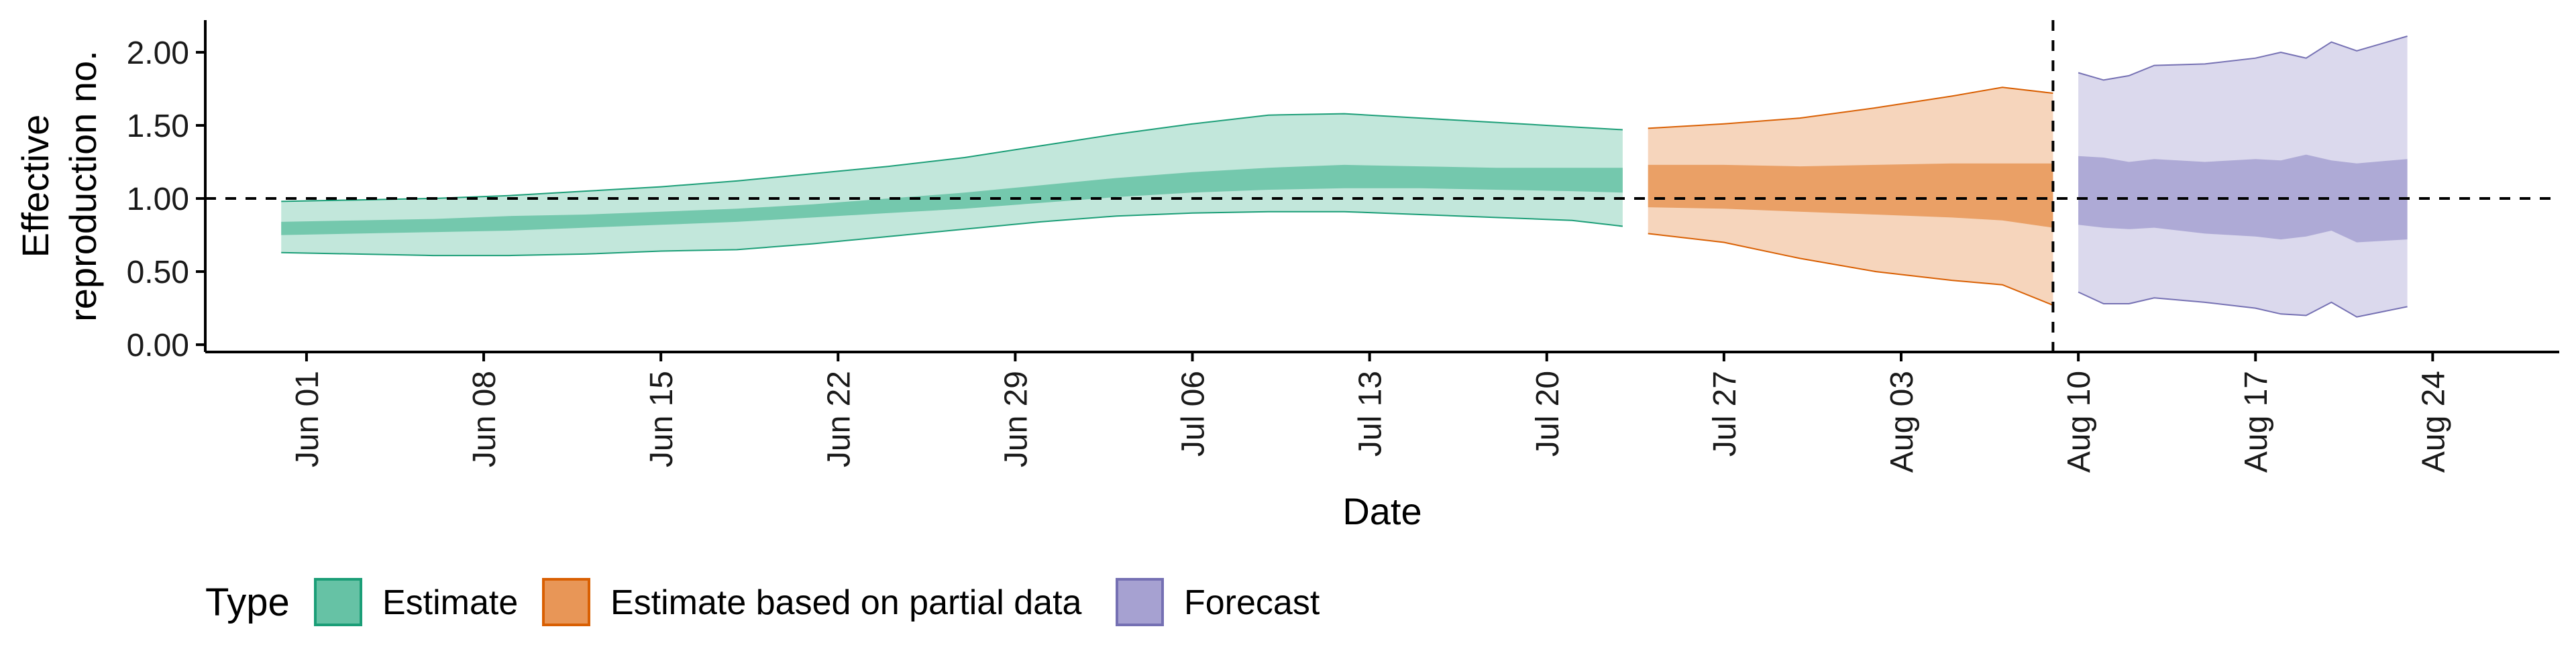 The width and height of the screenshot is (2576, 647). Describe the element at coordinates (2256, 422) in the screenshot. I see `x-tick-label: Aug 17` at that location.